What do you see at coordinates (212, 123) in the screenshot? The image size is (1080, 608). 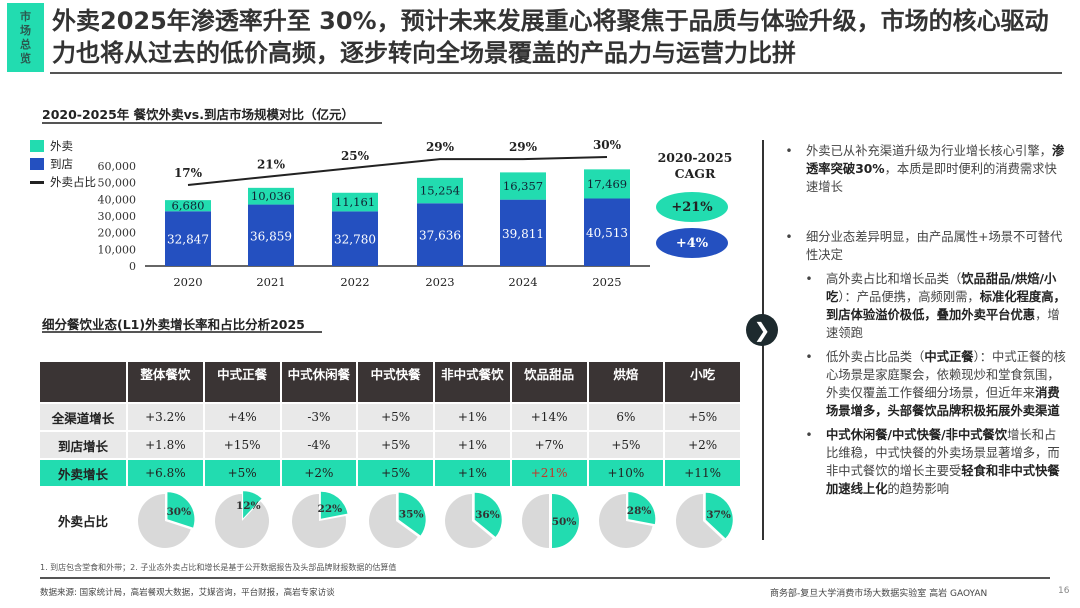 I see `chart-title-rule` at bounding box center [212, 123].